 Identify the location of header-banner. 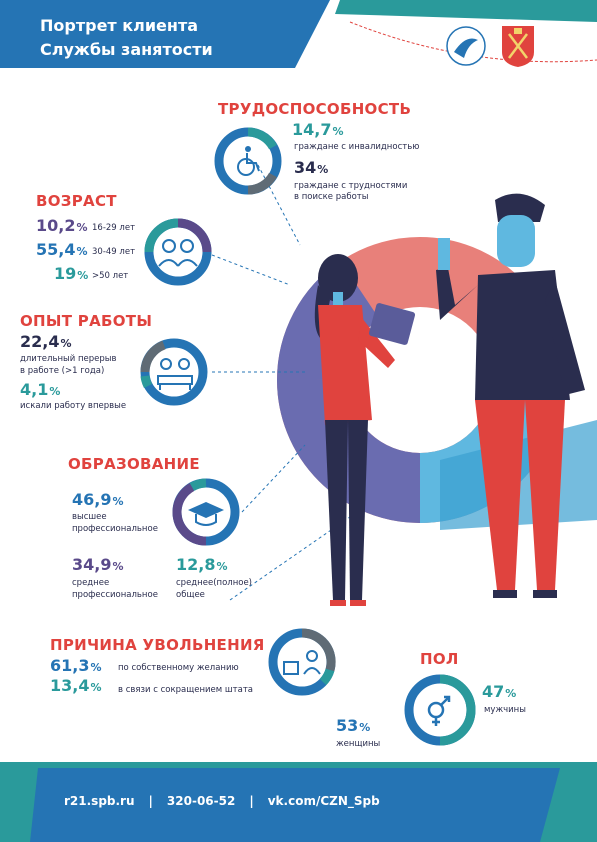
(165, 34).